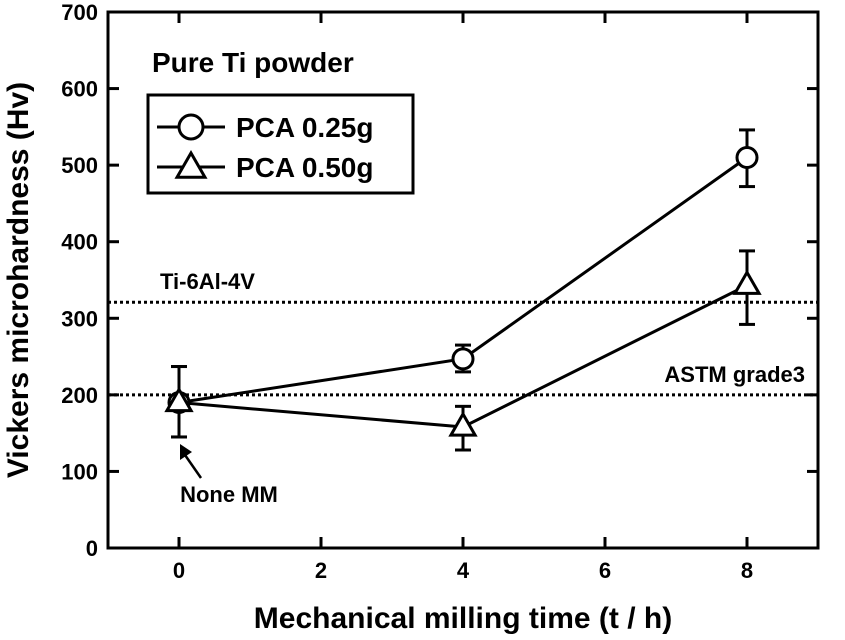 The width and height of the screenshot is (845, 640). What do you see at coordinates (253, 62) in the screenshot?
I see `chart-title: Pure Ti powder` at bounding box center [253, 62].